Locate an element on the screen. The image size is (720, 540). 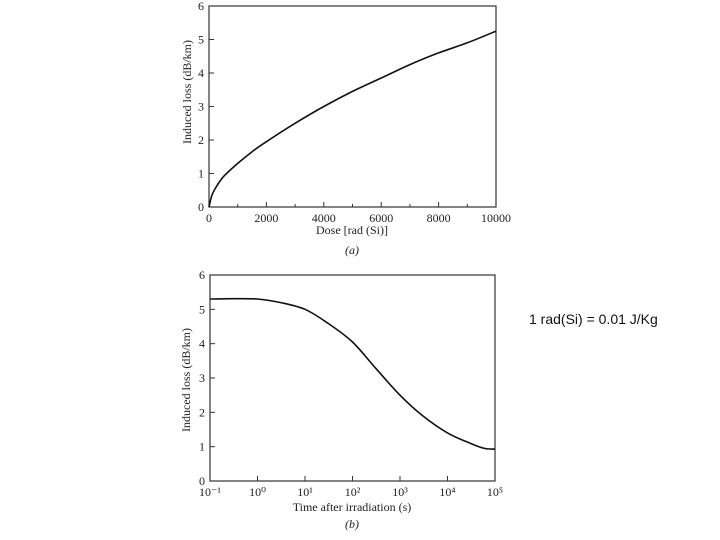
panel-a-y-tick-label: 3 is located at coordinates (201, 107).